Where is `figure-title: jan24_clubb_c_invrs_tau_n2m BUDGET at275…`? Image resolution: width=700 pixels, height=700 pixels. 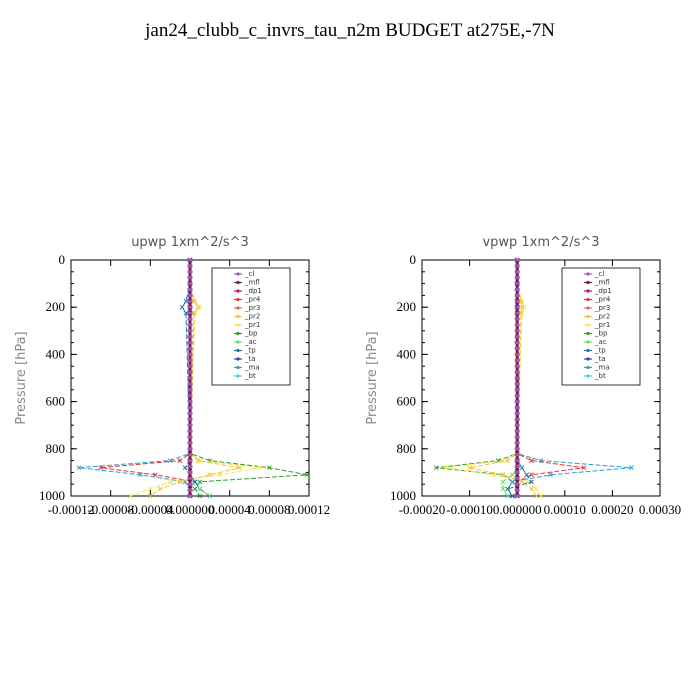 figure-title: jan24_clubb_c_invrs_tau_n2m BUDGET at275… is located at coordinates (350, 30).